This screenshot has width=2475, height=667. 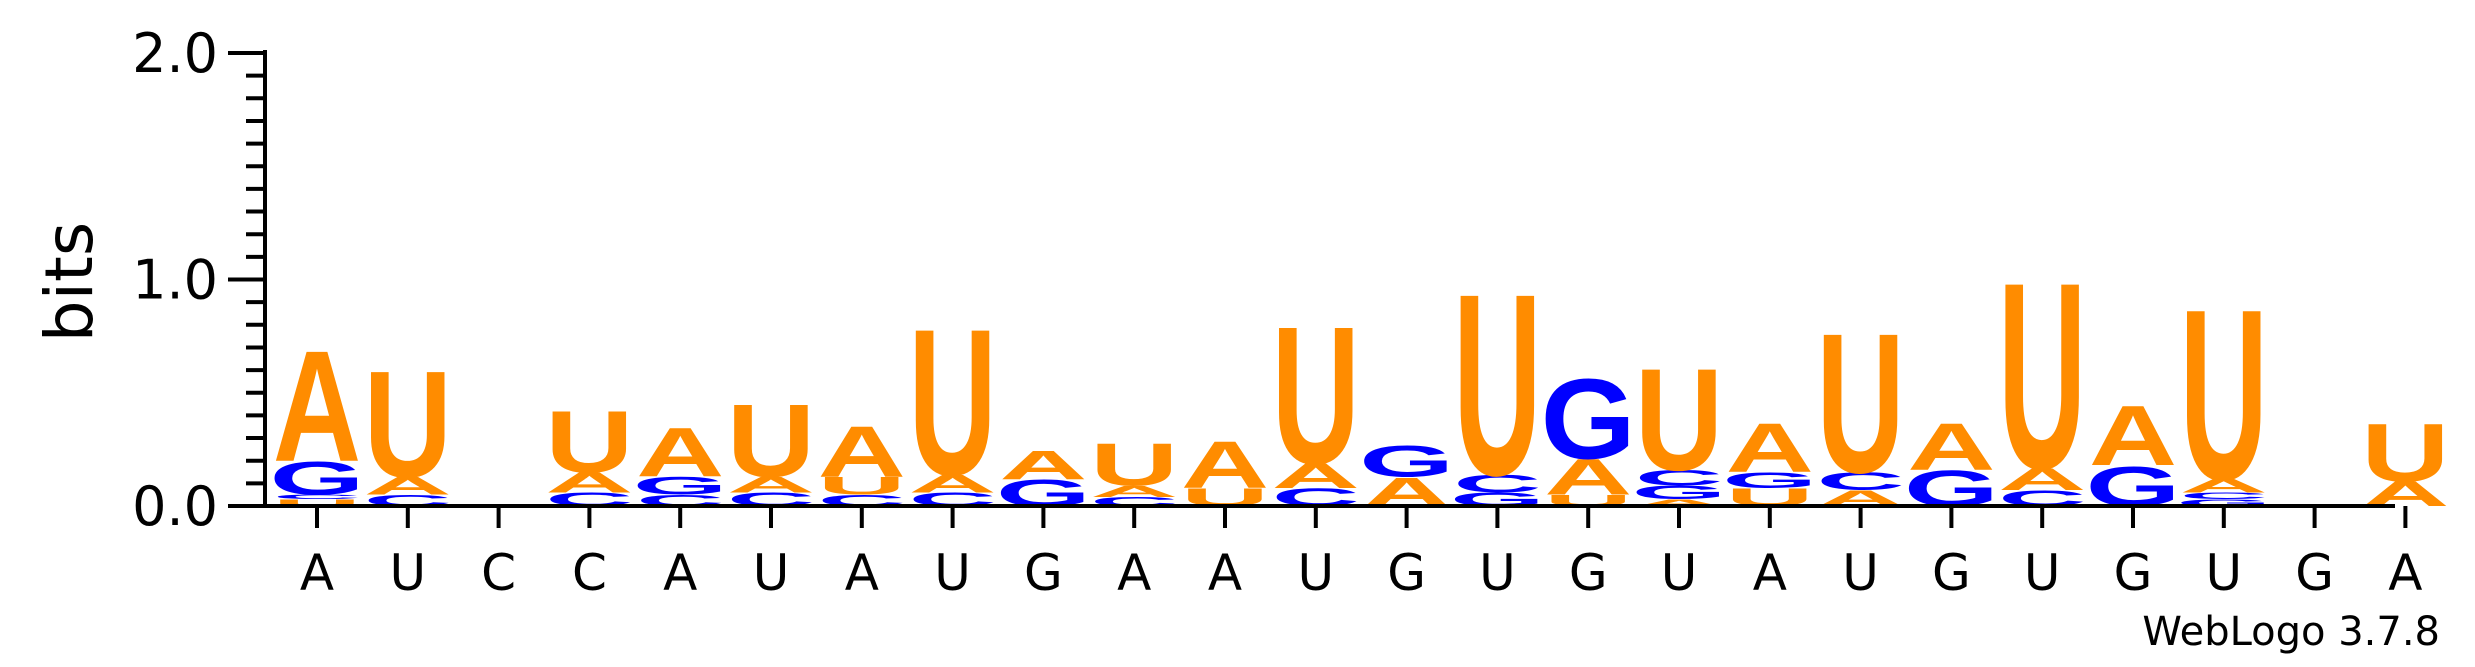 I want to click on y-axis-title: bits, so click(x=69, y=282).